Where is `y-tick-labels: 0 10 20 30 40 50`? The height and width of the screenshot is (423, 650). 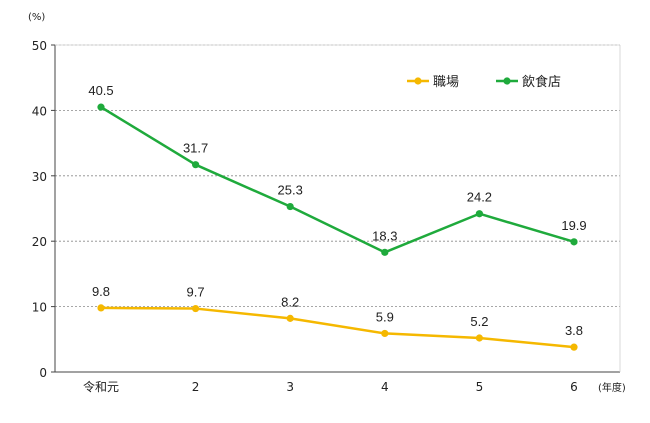
y-tick-labels: 0 10 20 30 40 50 is located at coordinates (43, 209).